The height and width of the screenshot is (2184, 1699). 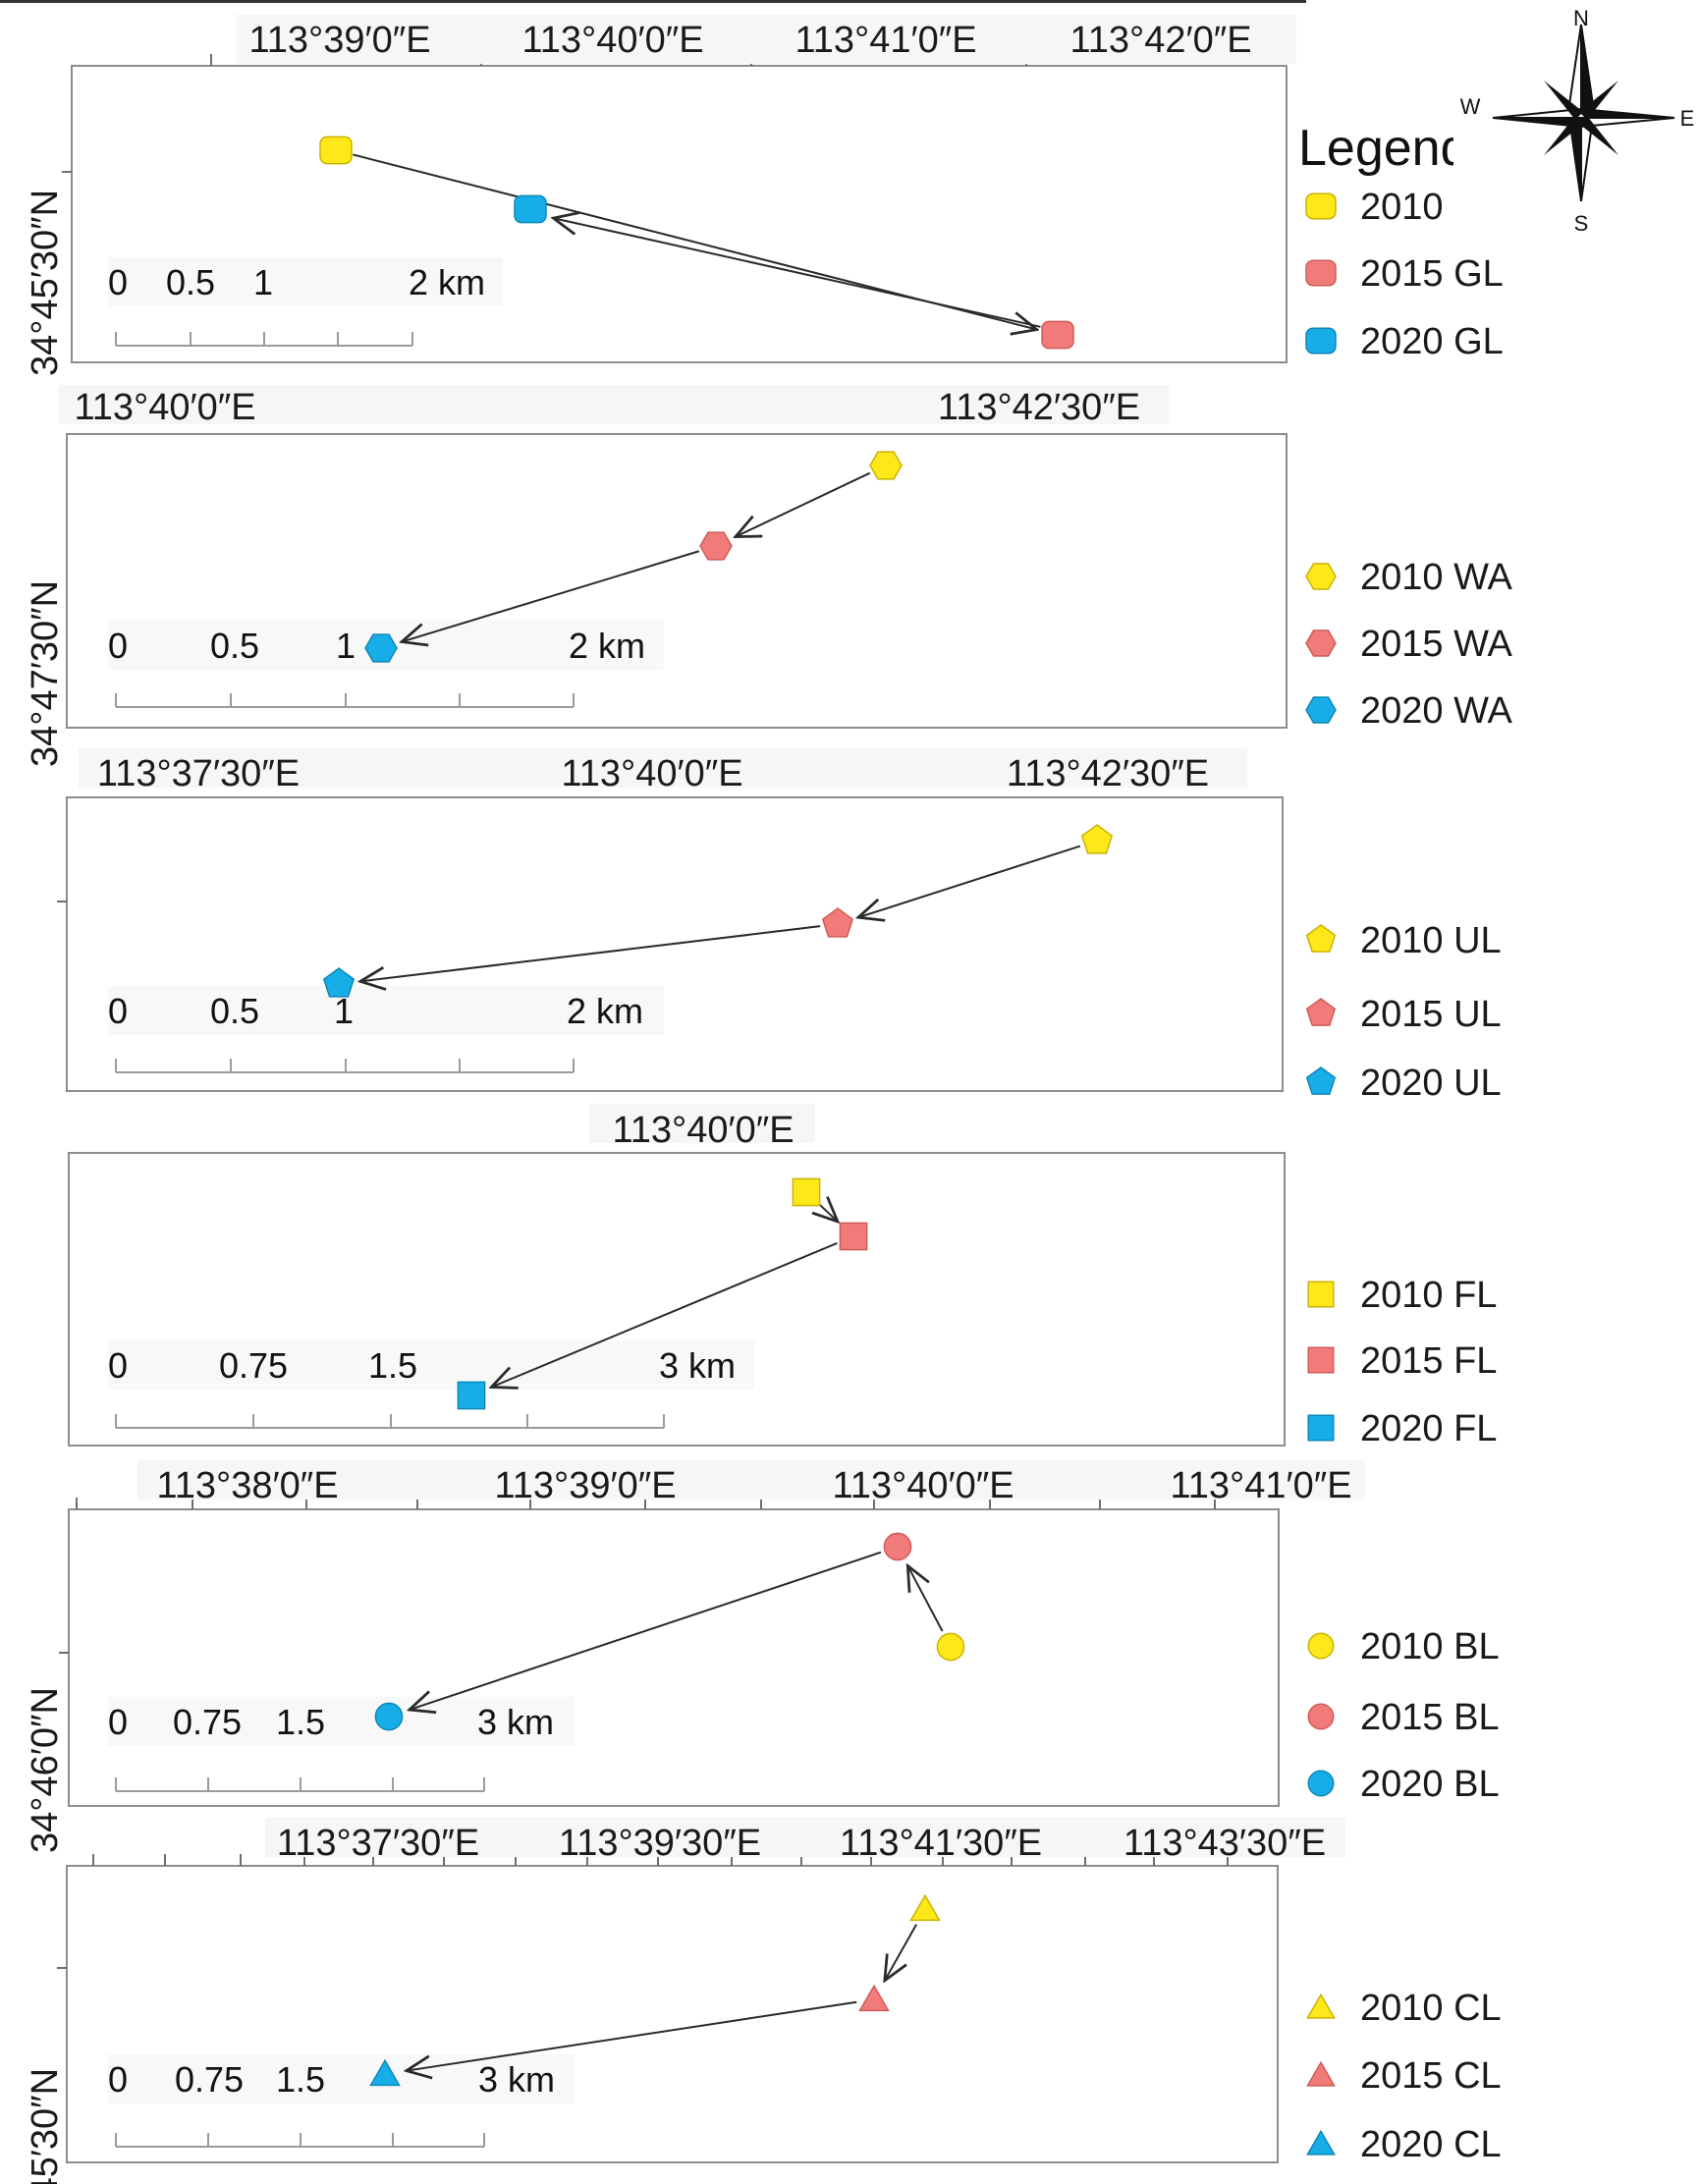 I want to click on latitude-label: 34°46′0″N, so click(x=45, y=1770).